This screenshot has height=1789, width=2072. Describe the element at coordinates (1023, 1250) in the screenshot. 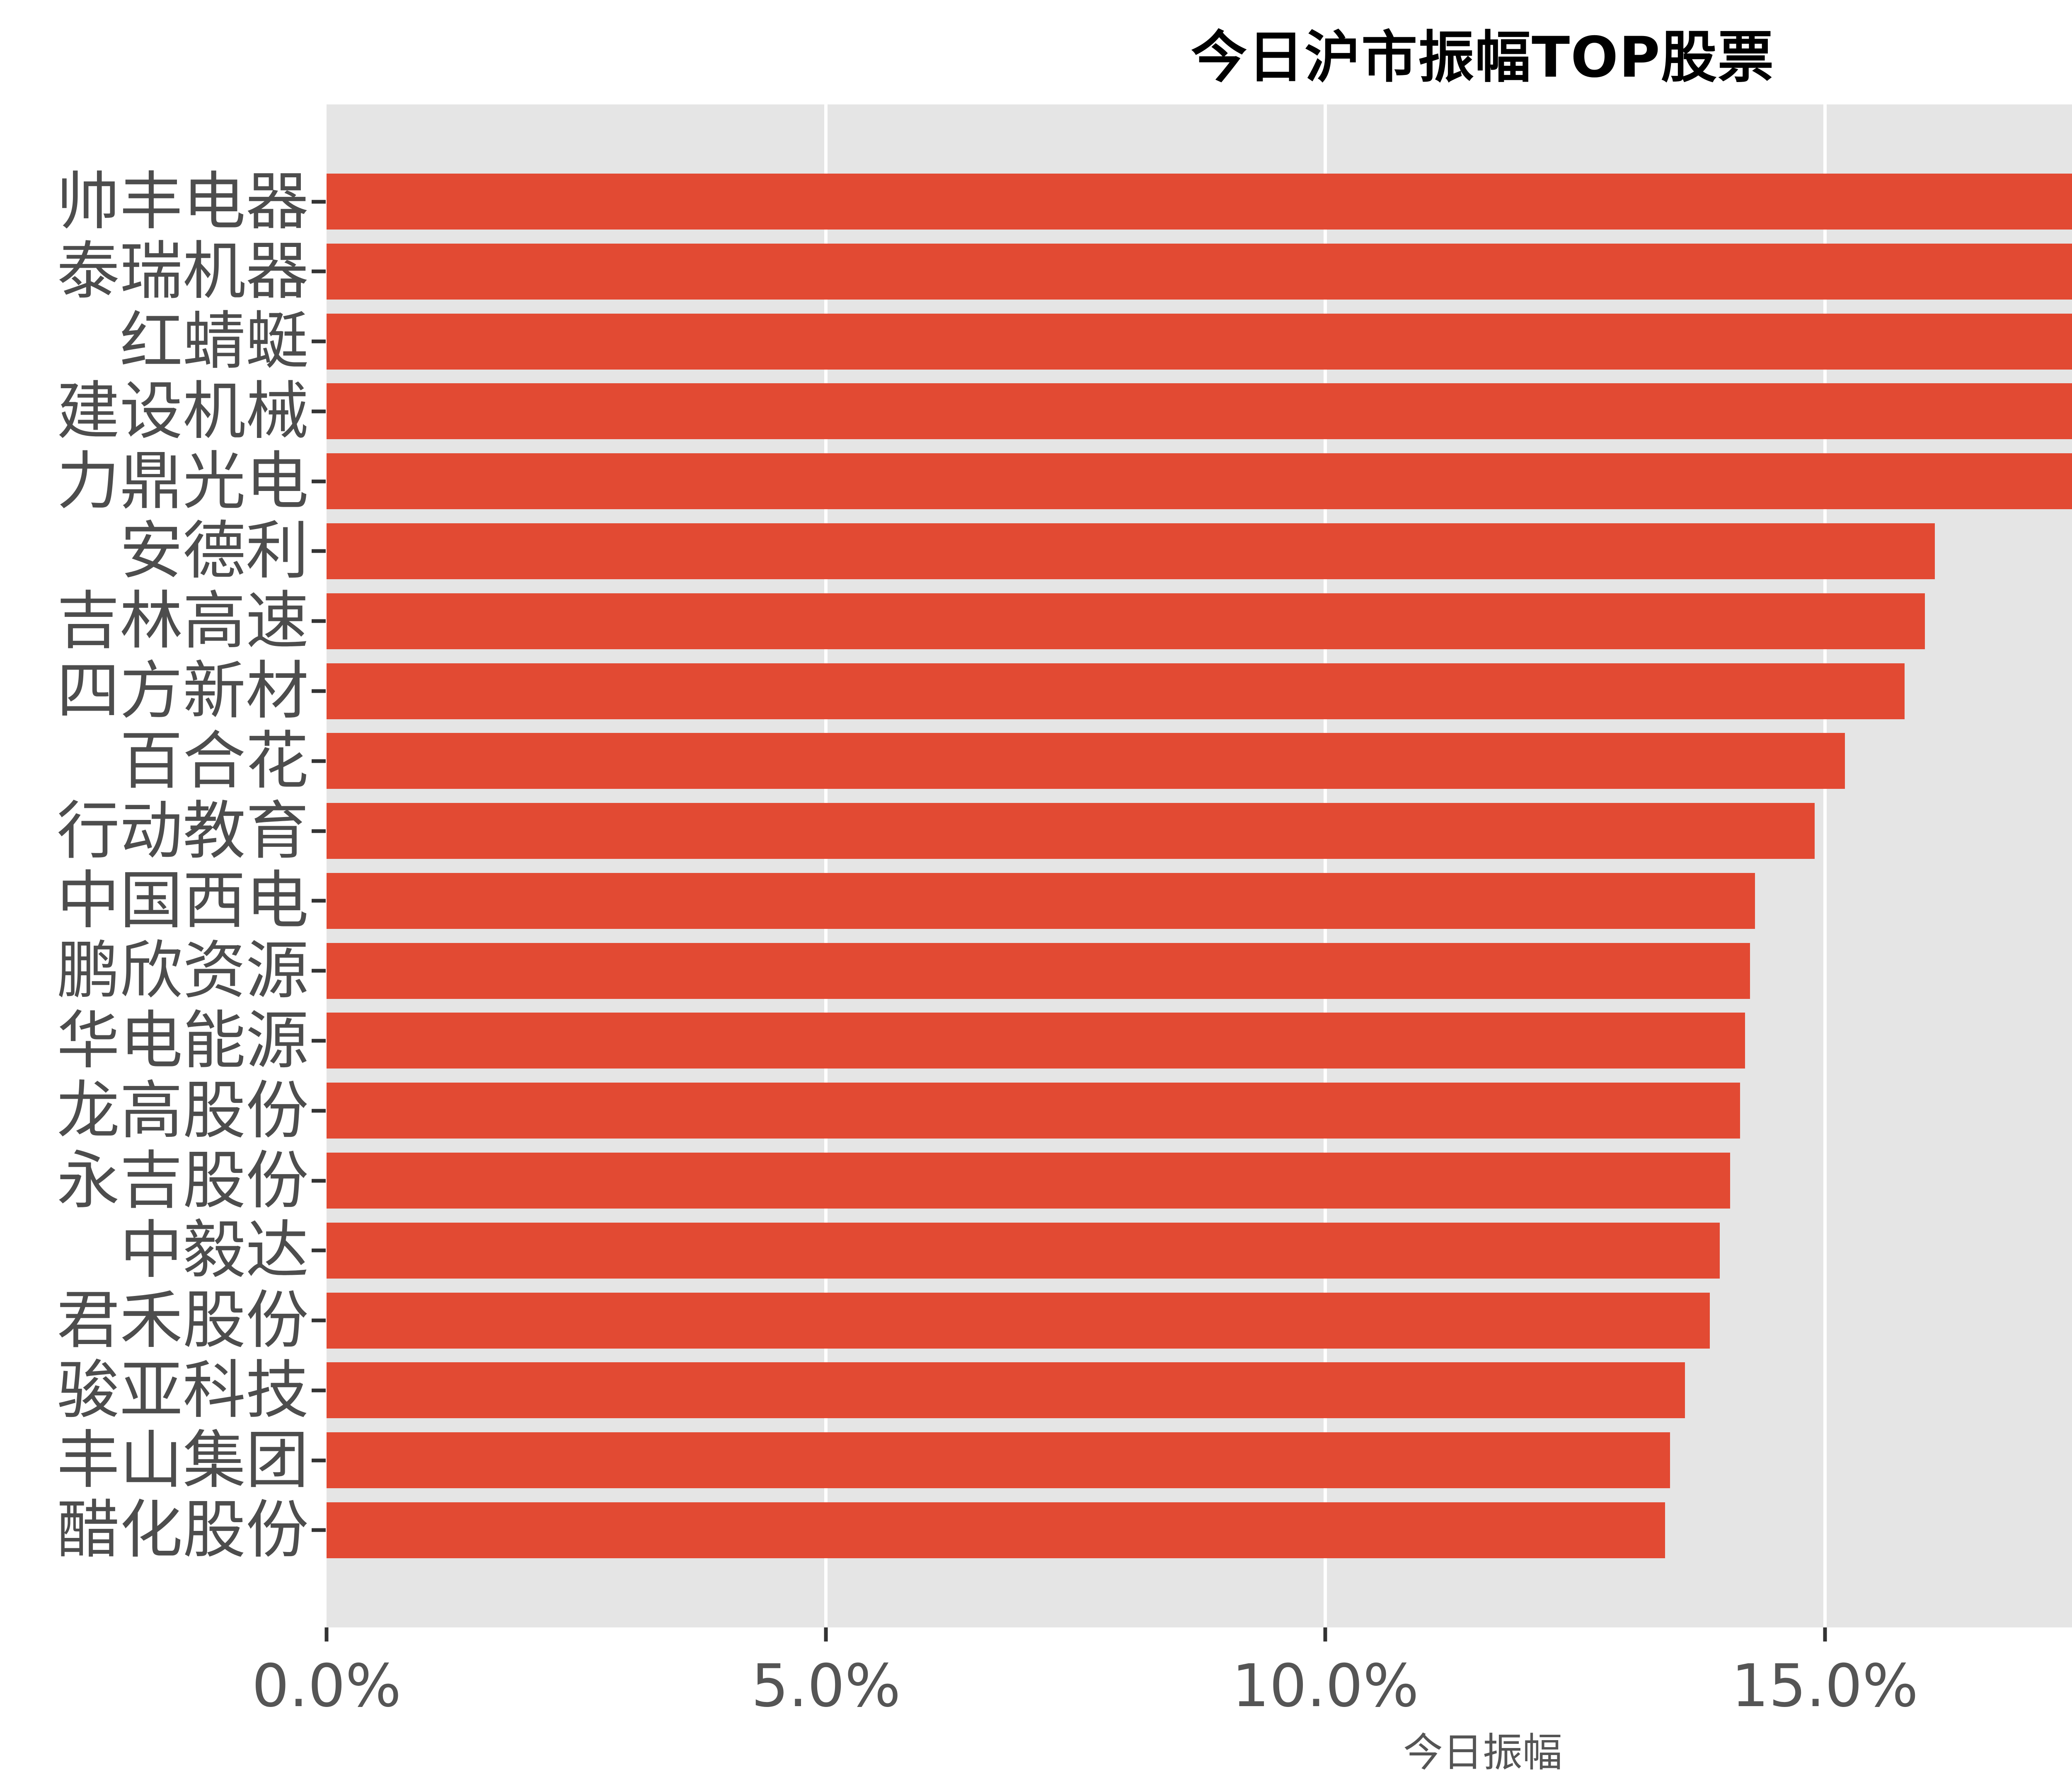

I see `bar-中毅达` at that location.